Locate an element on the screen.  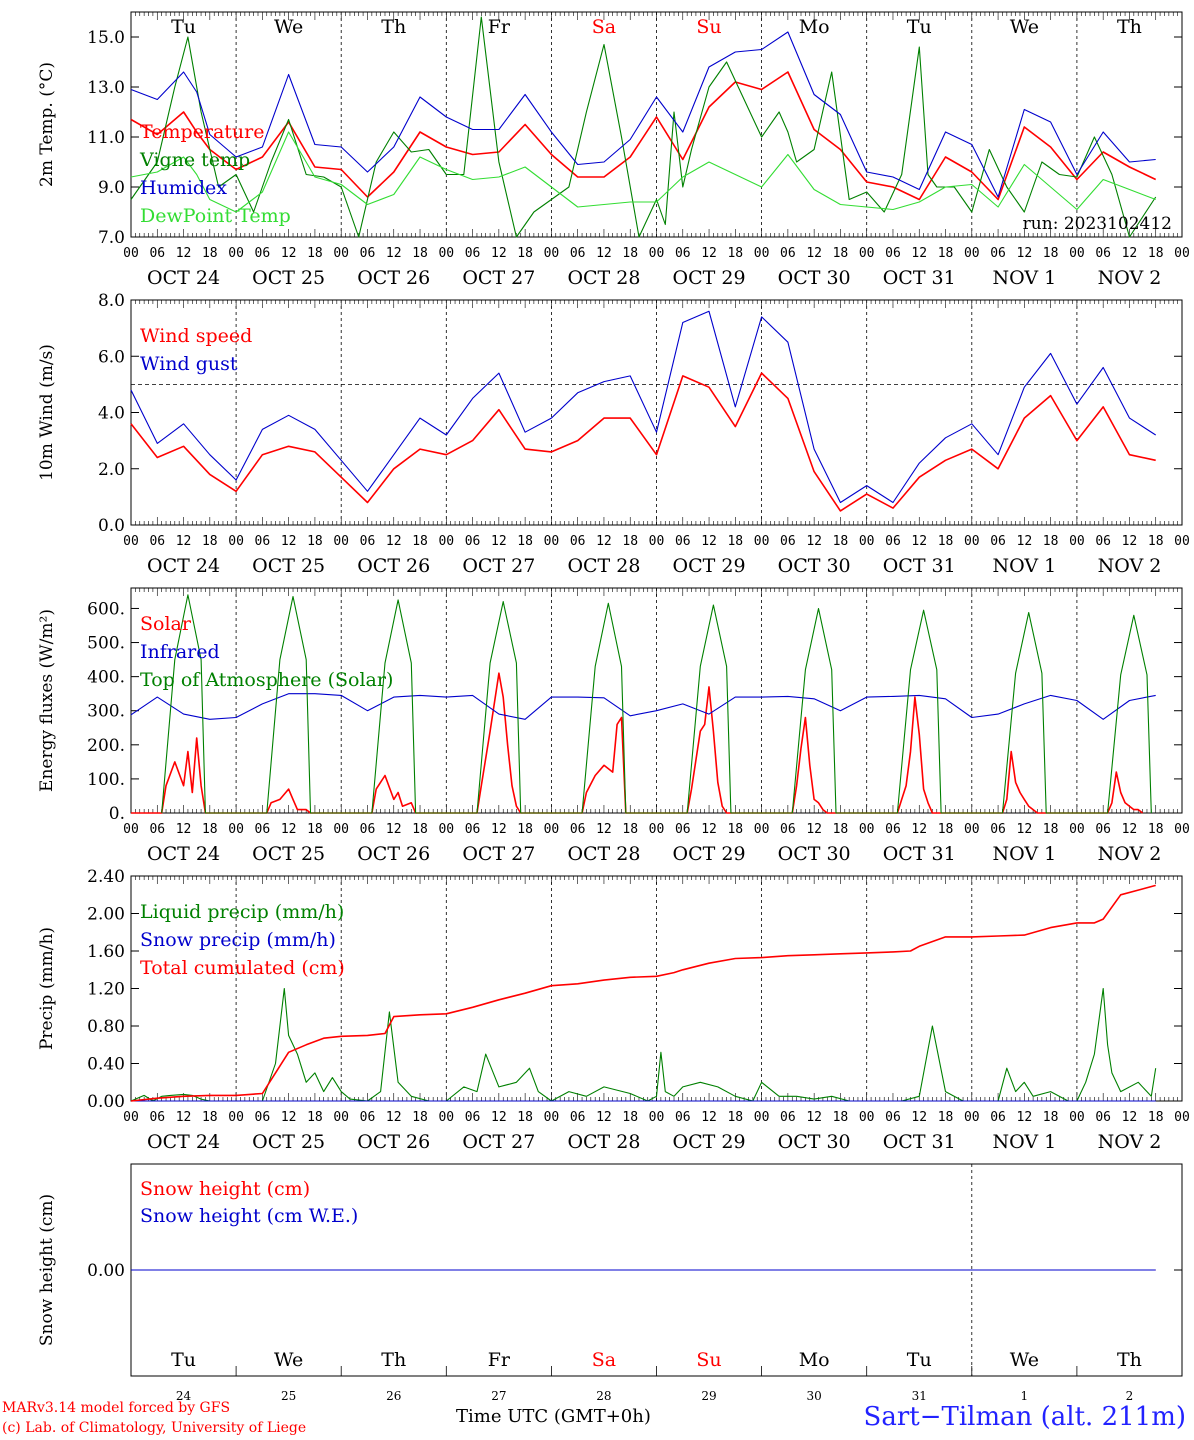
weekday-label-top: Su is located at coordinates (708, 27).